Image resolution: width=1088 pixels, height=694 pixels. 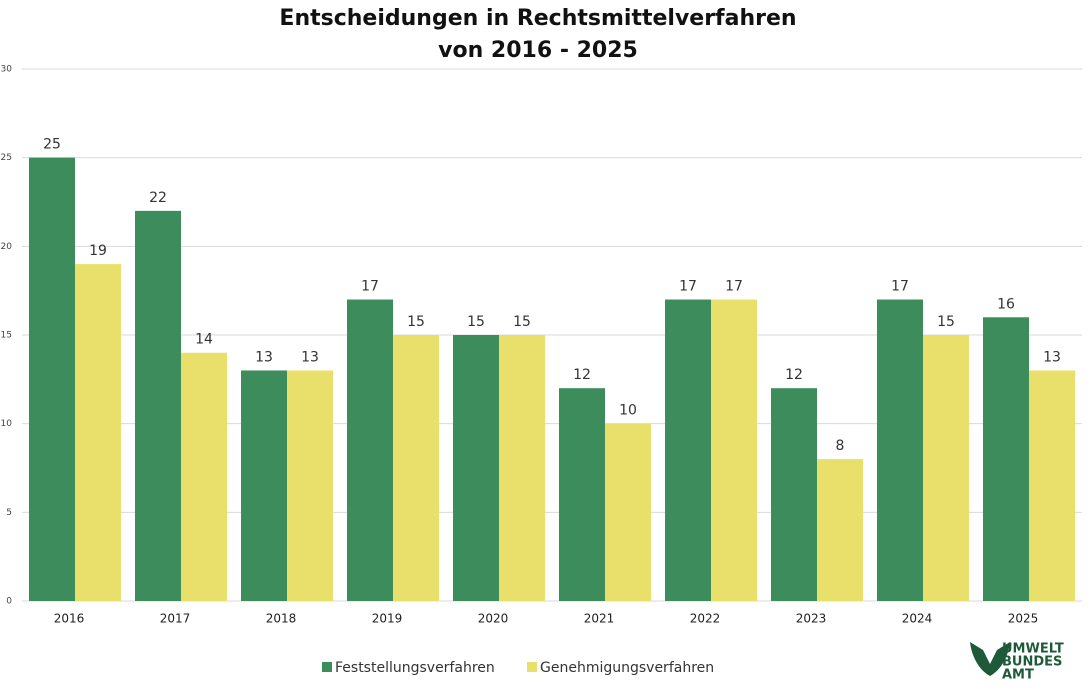 What do you see at coordinates (204, 340) in the screenshot?
I see `value-label: 14` at bounding box center [204, 340].